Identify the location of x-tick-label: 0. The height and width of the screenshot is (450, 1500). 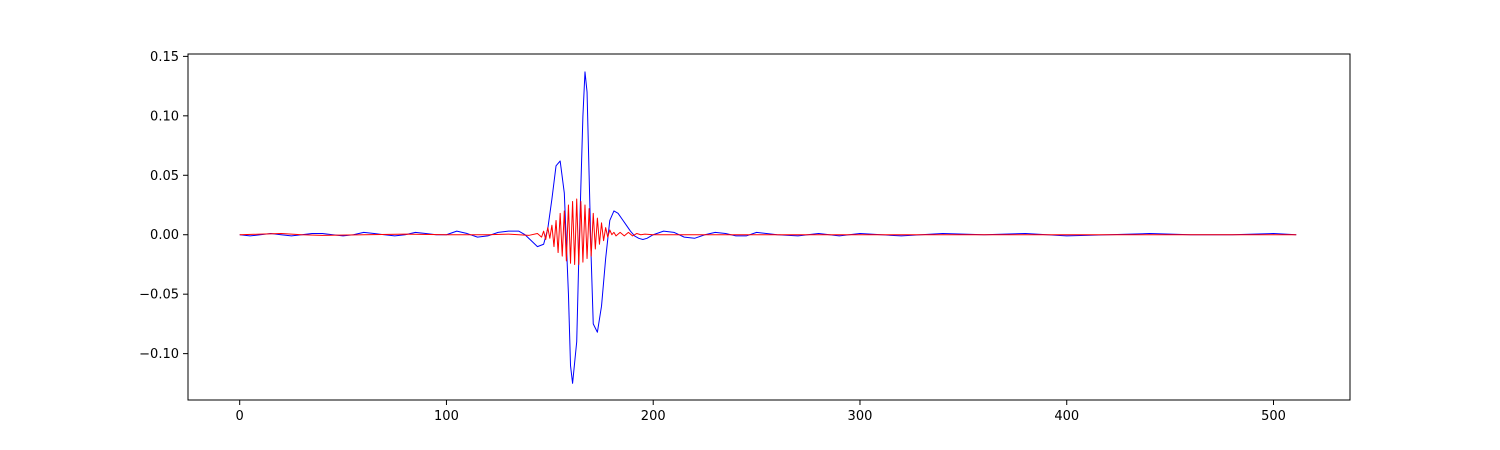
(240, 416).